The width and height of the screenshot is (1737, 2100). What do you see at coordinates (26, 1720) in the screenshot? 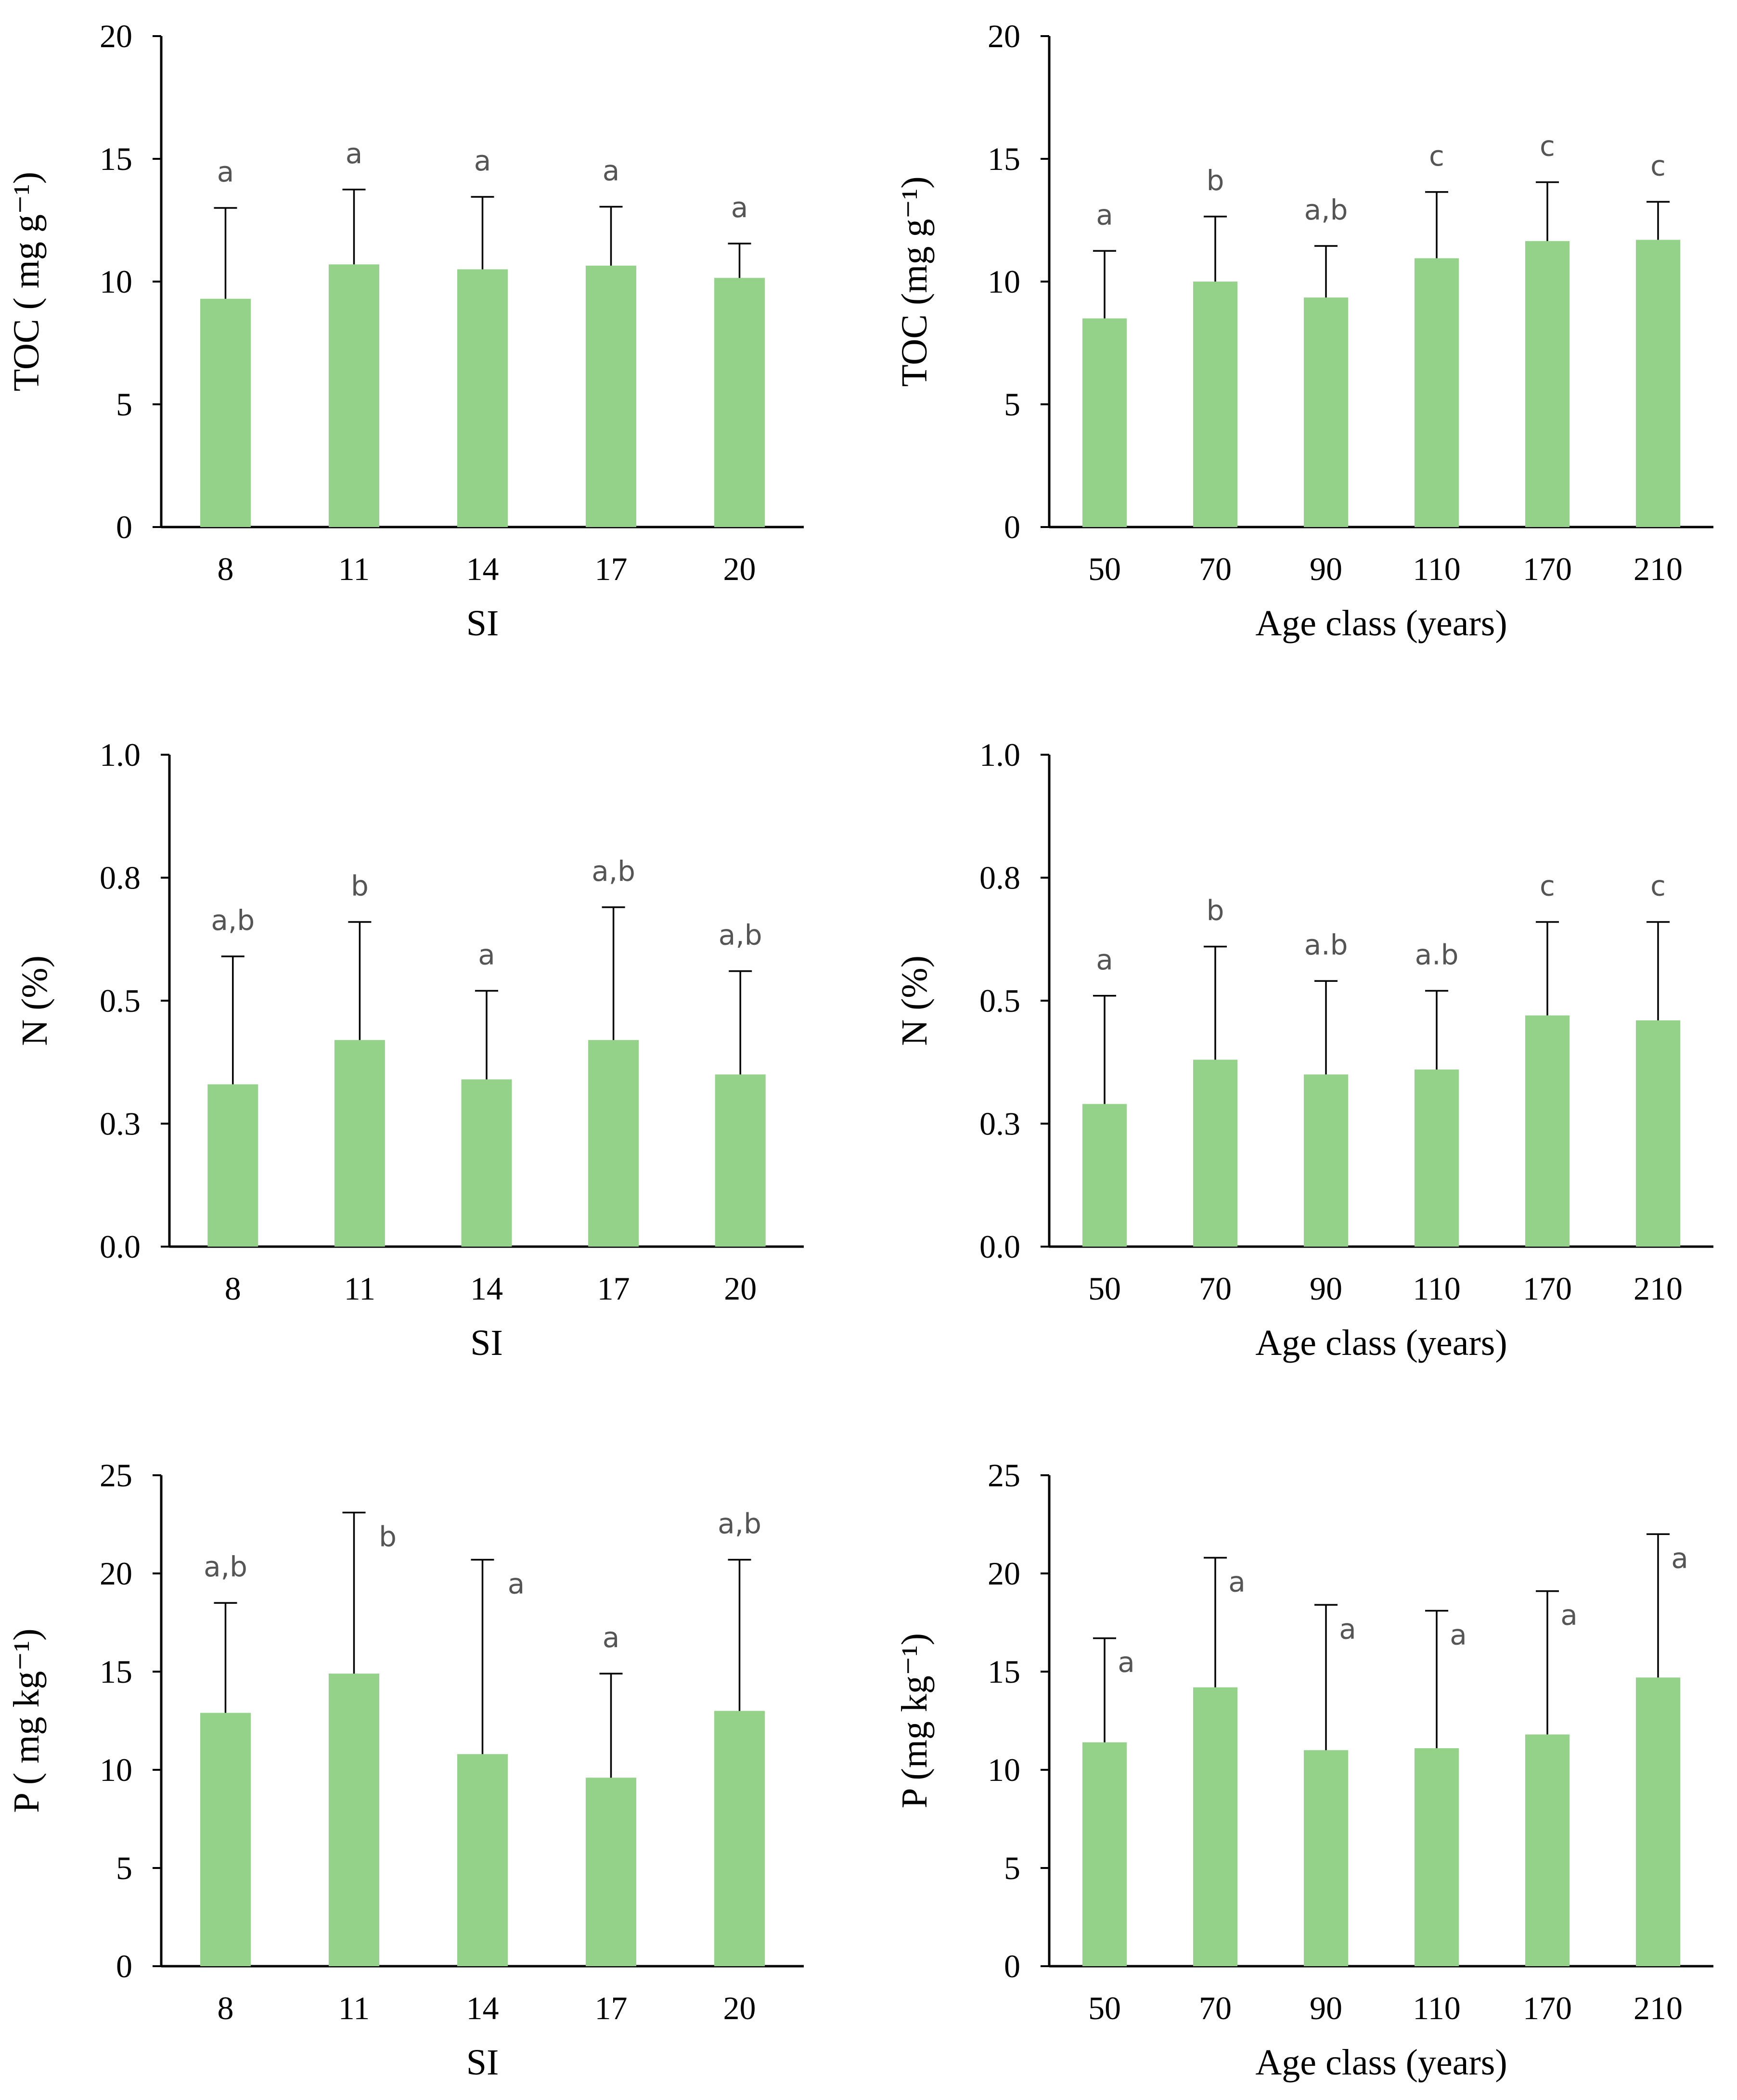
I see `y-axis-title: P ( mg kg⁻¹)` at bounding box center [26, 1720].